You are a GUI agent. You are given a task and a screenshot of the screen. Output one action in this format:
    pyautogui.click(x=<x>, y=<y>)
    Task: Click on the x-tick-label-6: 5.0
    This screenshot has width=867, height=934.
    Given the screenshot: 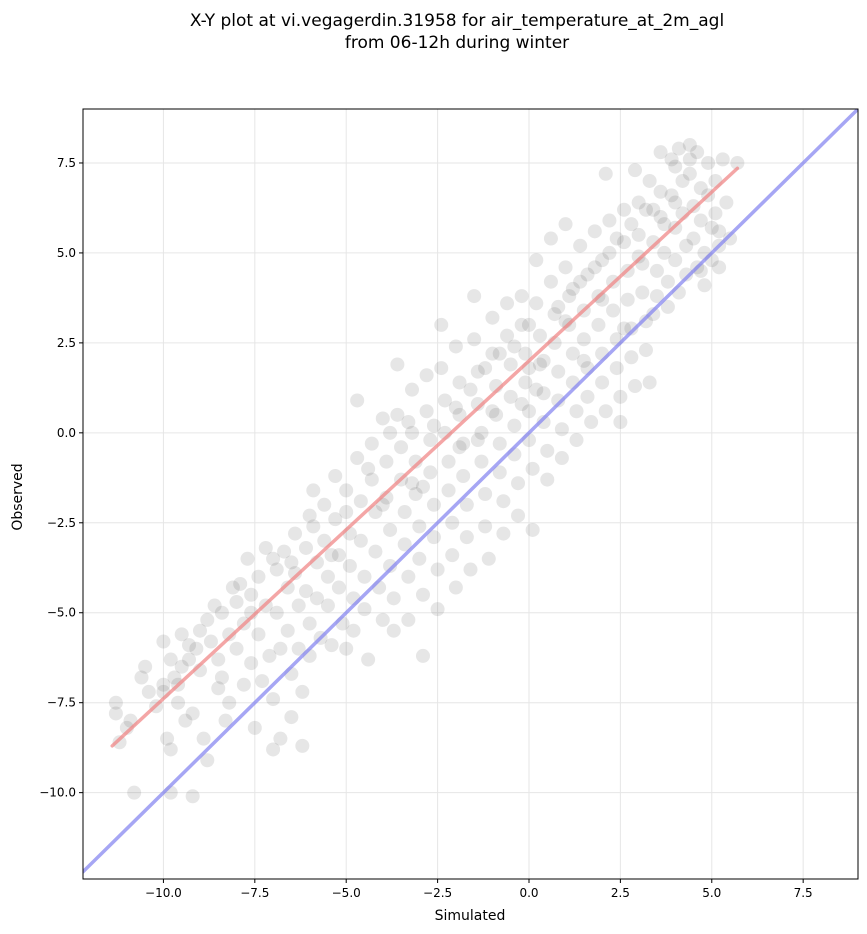 What is the action you would take?
    pyautogui.click(x=711, y=893)
    